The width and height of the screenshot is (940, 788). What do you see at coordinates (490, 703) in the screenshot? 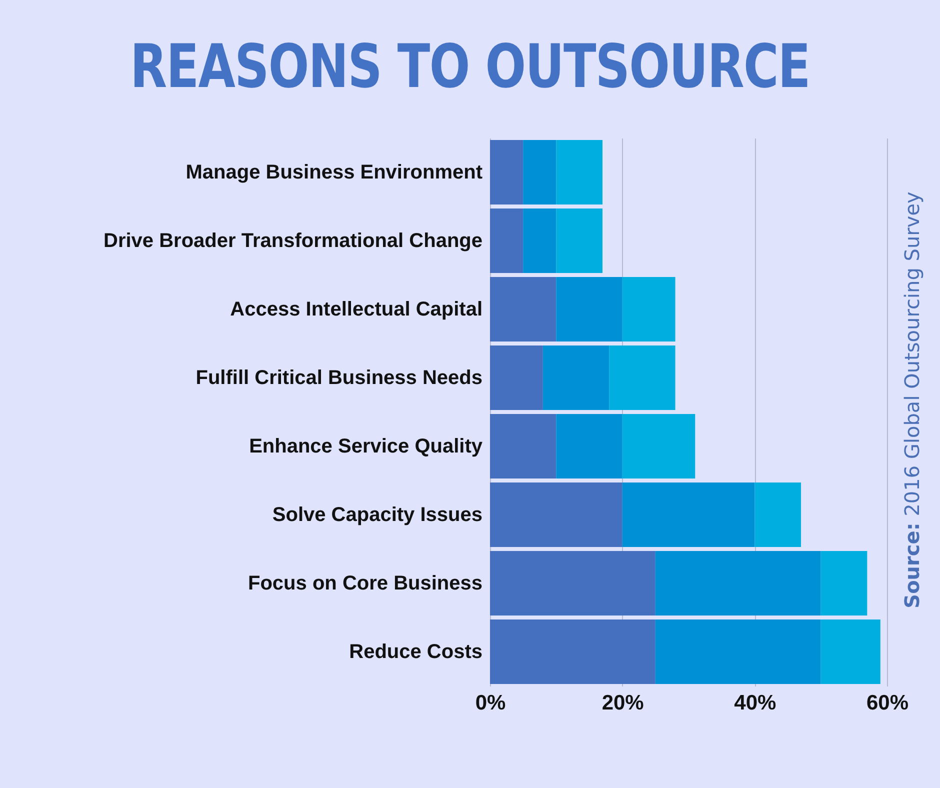
I see `x-tick-label: 0%` at bounding box center [490, 703].